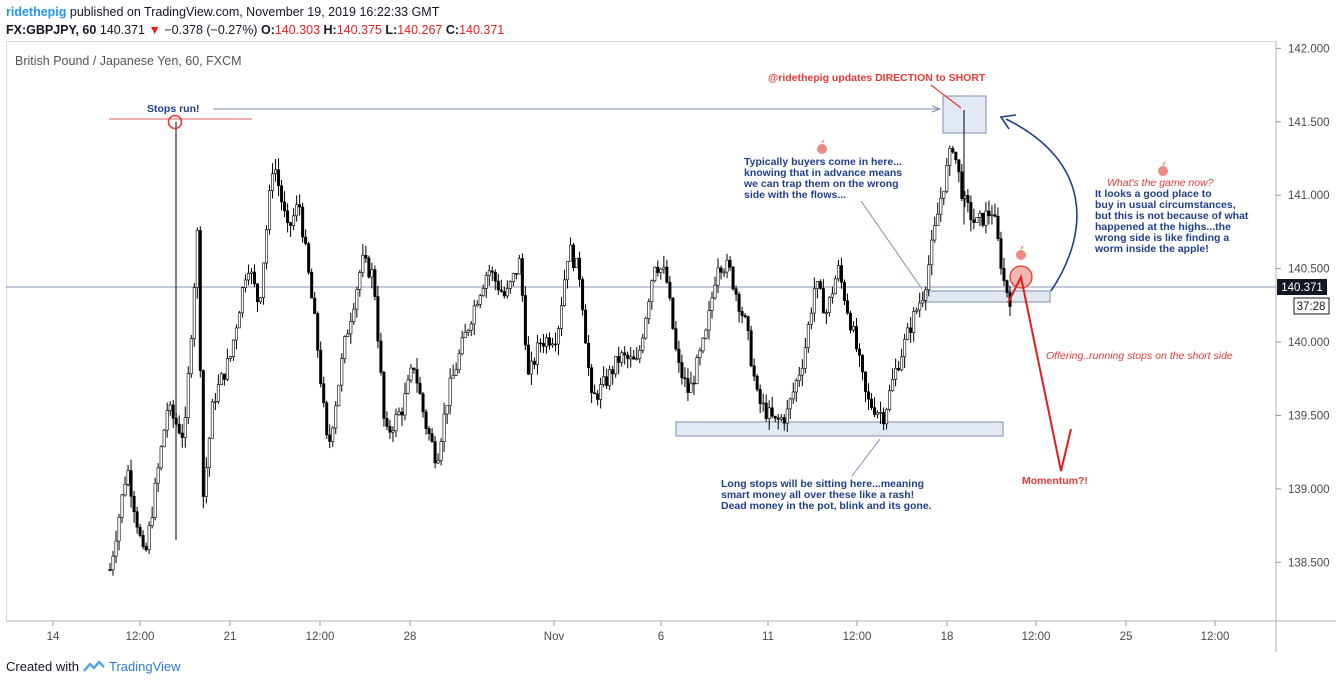 Image resolution: width=1344 pixels, height=686 pixels. Describe the element at coordinates (661, 637) in the screenshot. I see `time-tick-label: 6` at that location.